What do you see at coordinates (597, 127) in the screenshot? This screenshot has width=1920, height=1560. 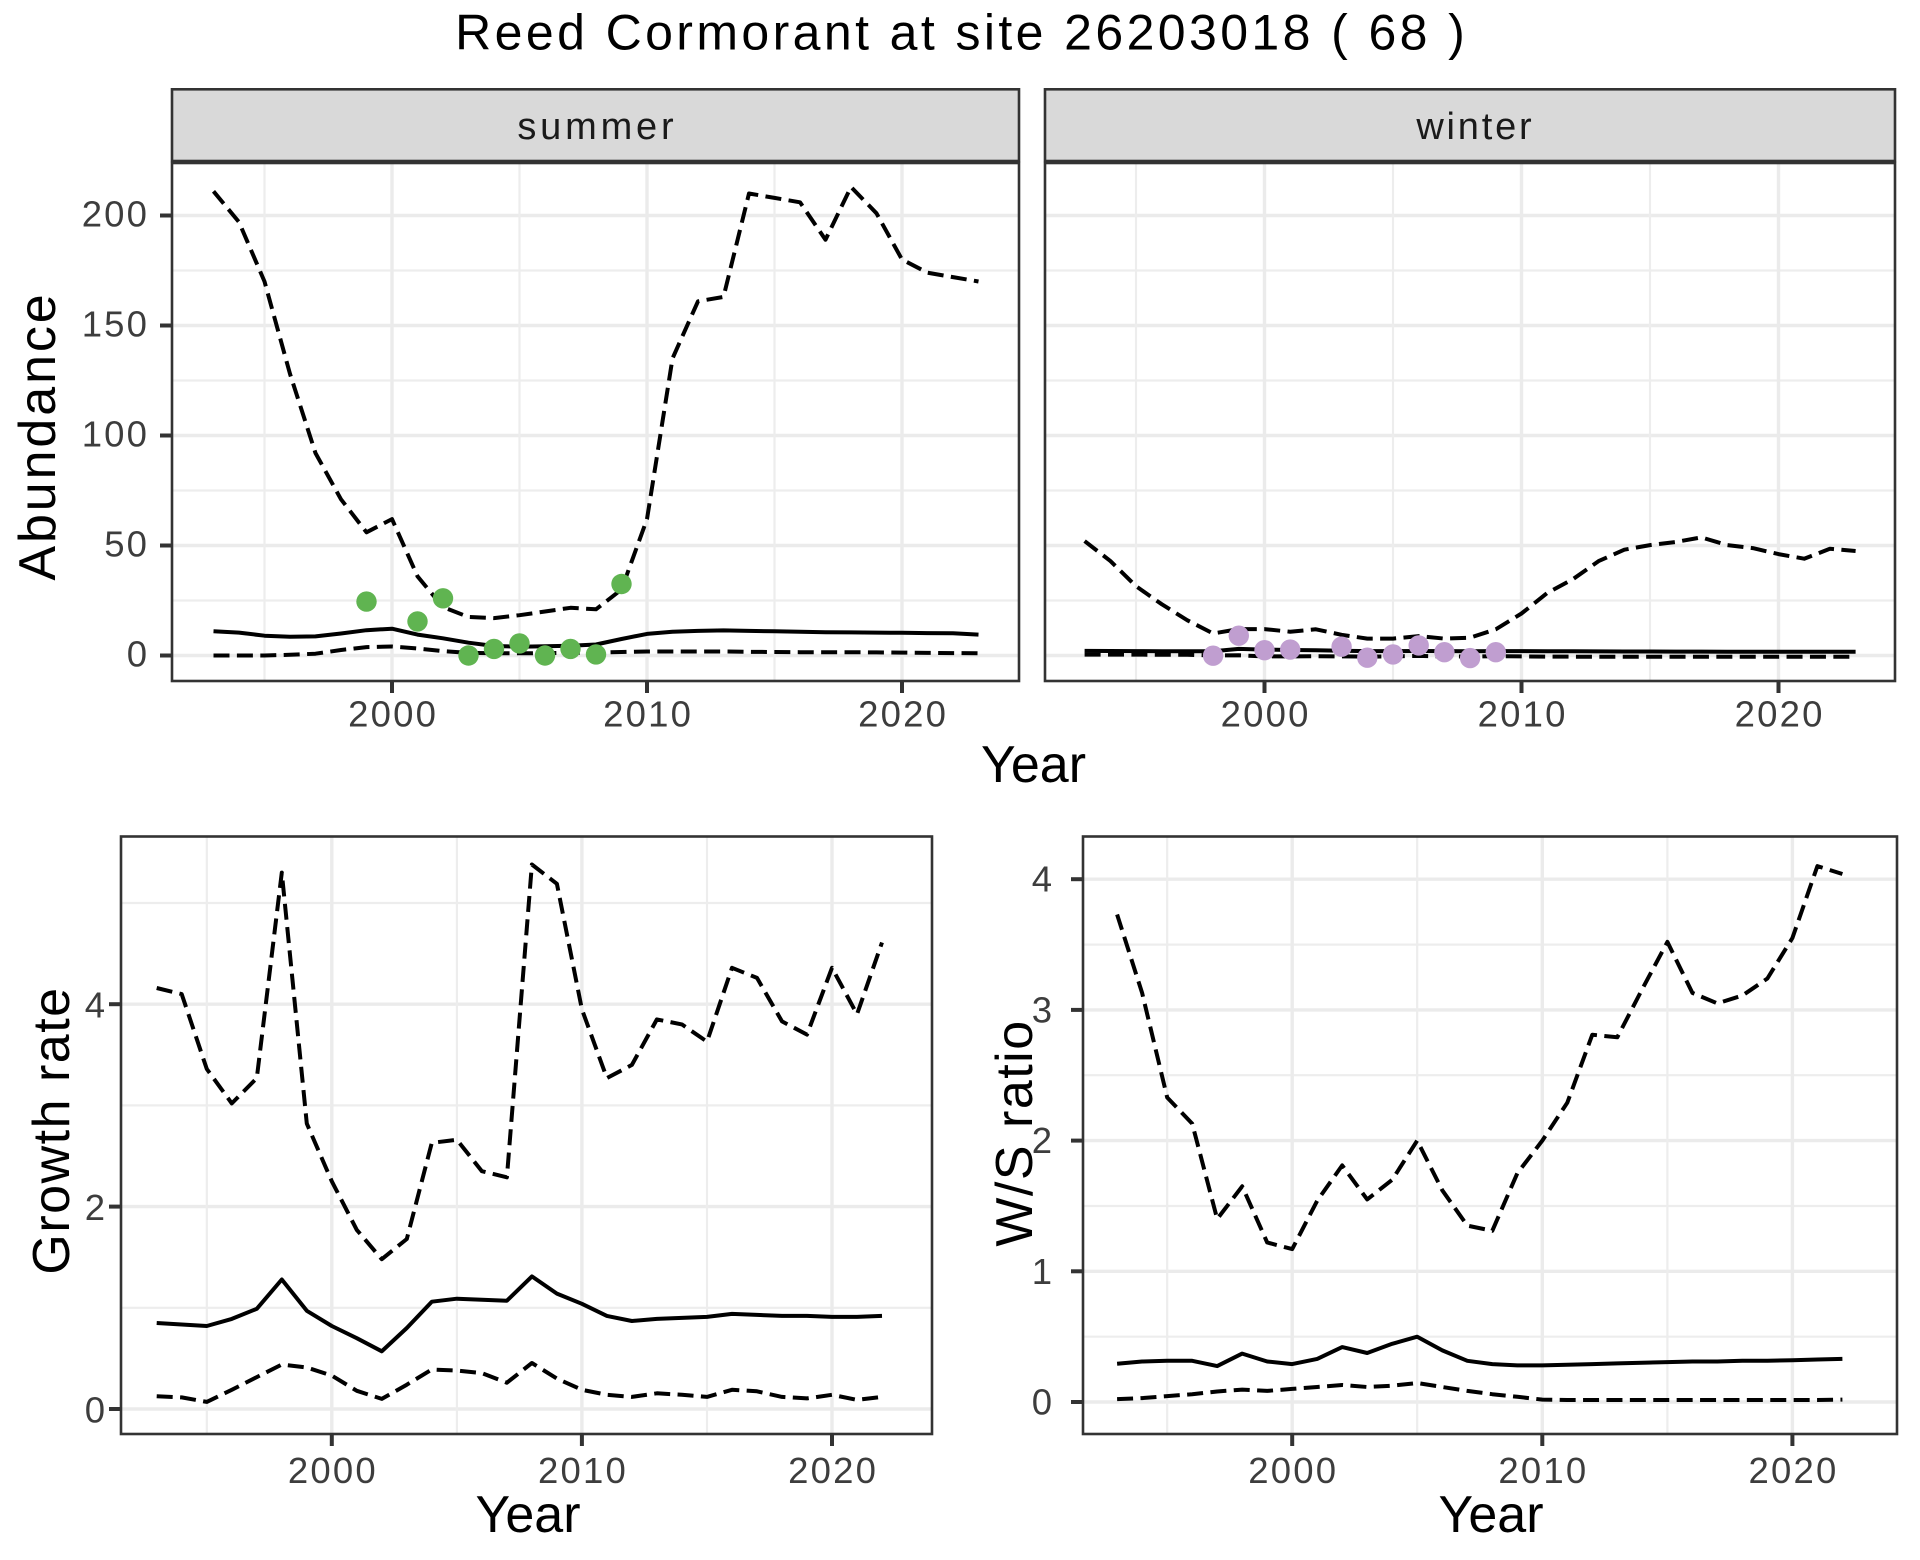 I see `svg-text: summer` at bounding box center [597, 127].